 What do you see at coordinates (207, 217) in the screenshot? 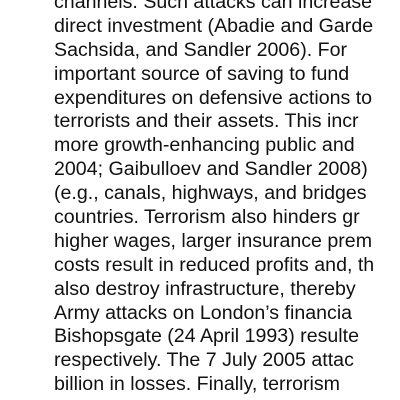
I see `text-line: countries. Terrorism also hinders gr` at bounding box center [207, 217].